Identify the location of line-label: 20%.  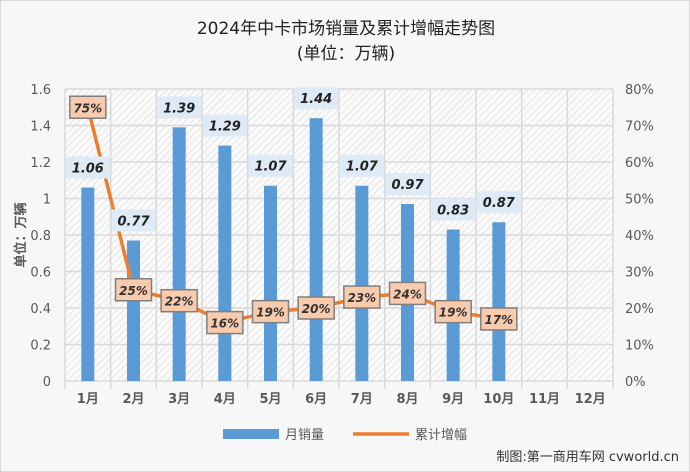
(316, 309).